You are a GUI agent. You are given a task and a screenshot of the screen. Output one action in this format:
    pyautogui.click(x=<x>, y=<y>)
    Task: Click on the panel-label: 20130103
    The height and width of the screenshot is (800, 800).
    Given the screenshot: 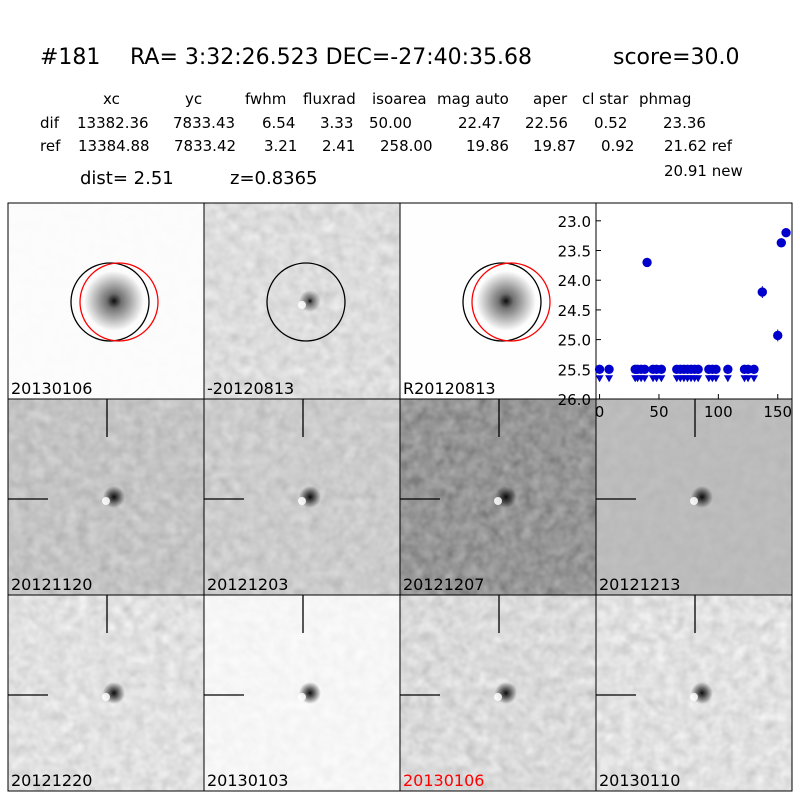 What is the action you would take?
    pyautogui.click(x=247, y=780)
    